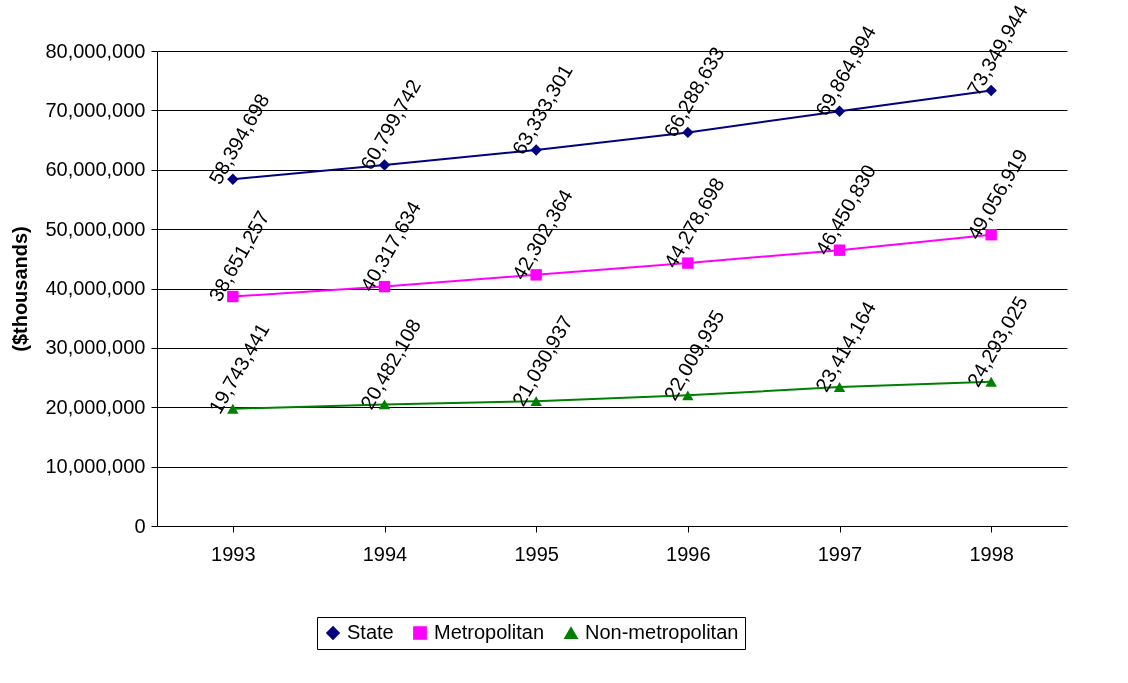  I want to click on x-tick-label: 1994, so click(385, 553).